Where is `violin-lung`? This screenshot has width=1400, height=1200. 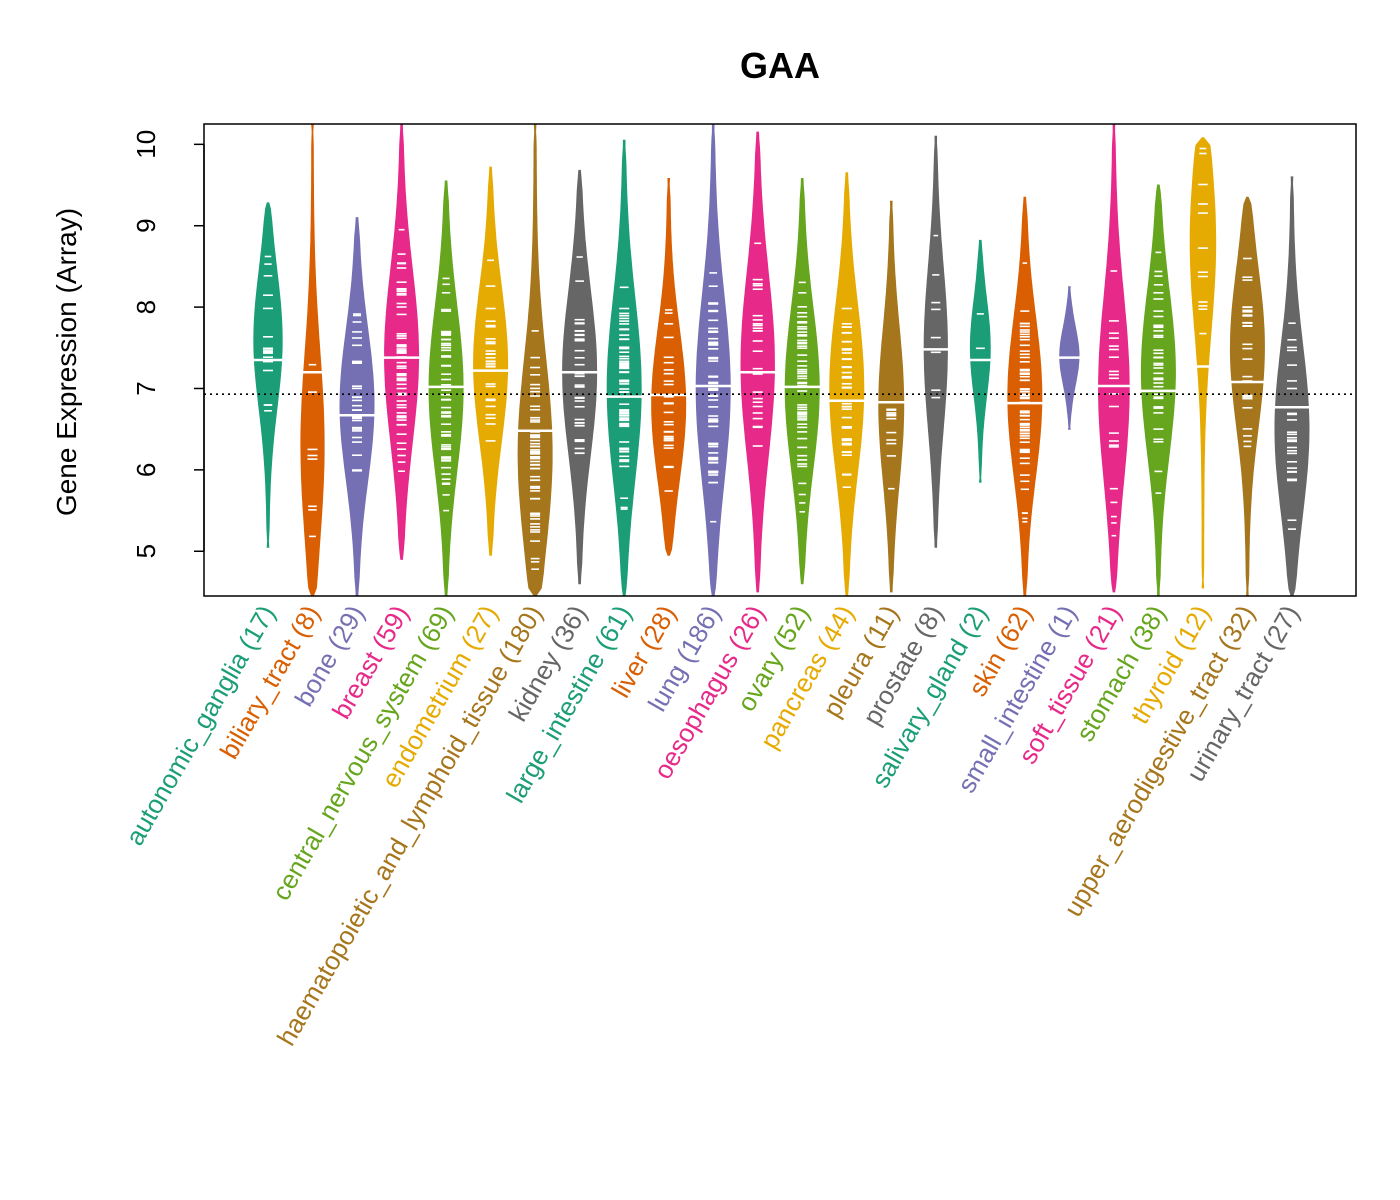
violin-lung is located at coordinates (713, 360).